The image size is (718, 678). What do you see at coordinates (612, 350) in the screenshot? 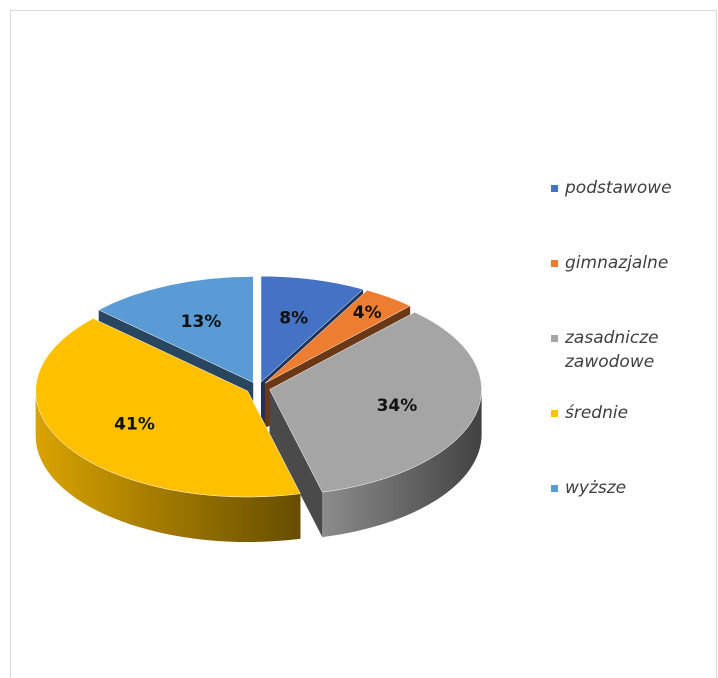
I see `legend-label: zasadnicze zawodowe` at bounding box center [612, 350].